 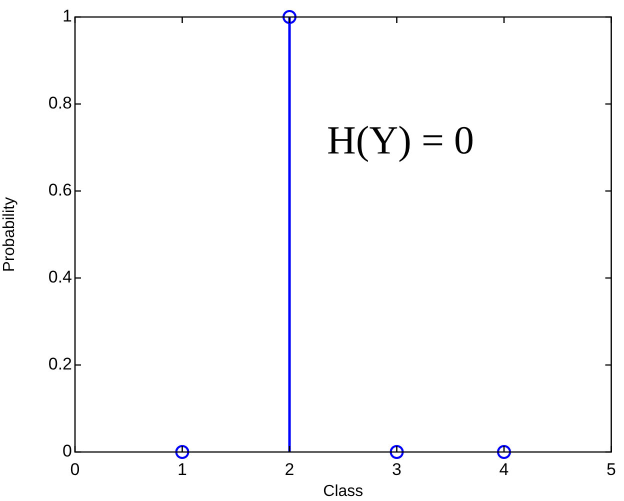 I want to click on x-tick-label: 4, so click(x=504, y=469).